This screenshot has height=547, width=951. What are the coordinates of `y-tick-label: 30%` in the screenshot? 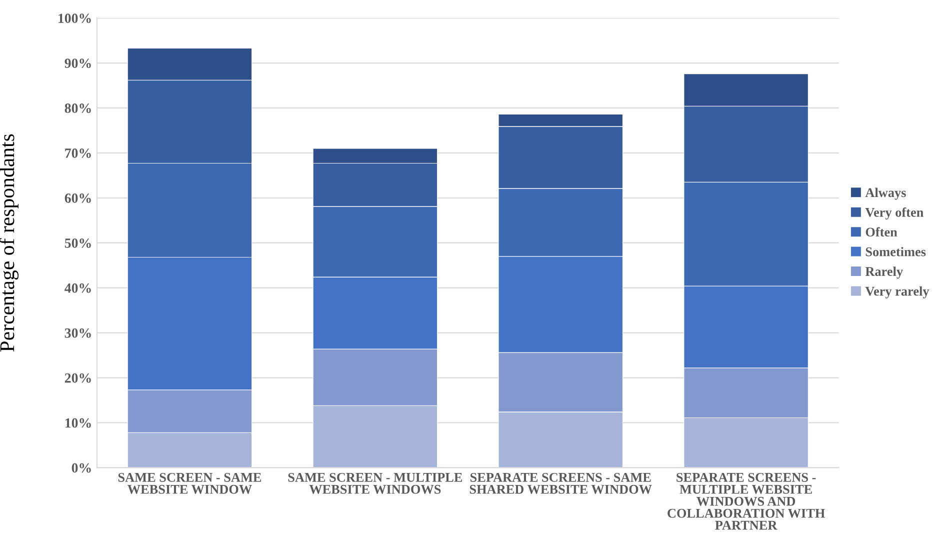 It's located at (77, 333).